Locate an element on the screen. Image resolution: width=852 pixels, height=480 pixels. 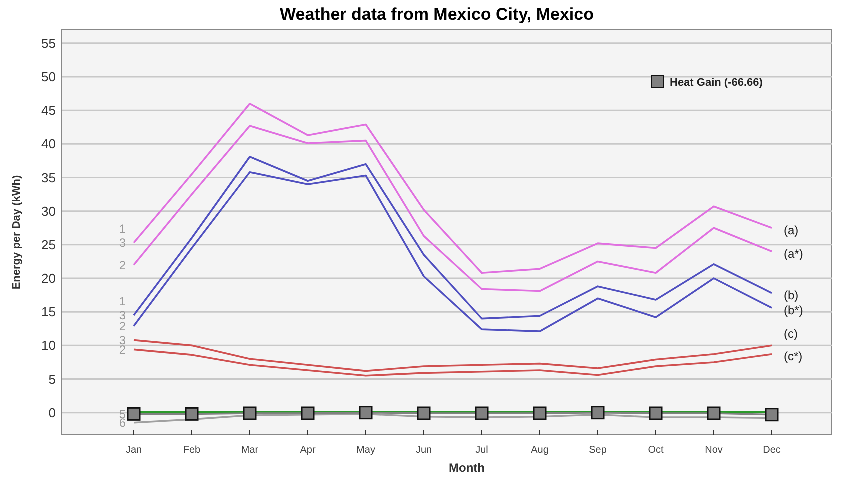
annotation: 2 is located at coordinates (122, 265).